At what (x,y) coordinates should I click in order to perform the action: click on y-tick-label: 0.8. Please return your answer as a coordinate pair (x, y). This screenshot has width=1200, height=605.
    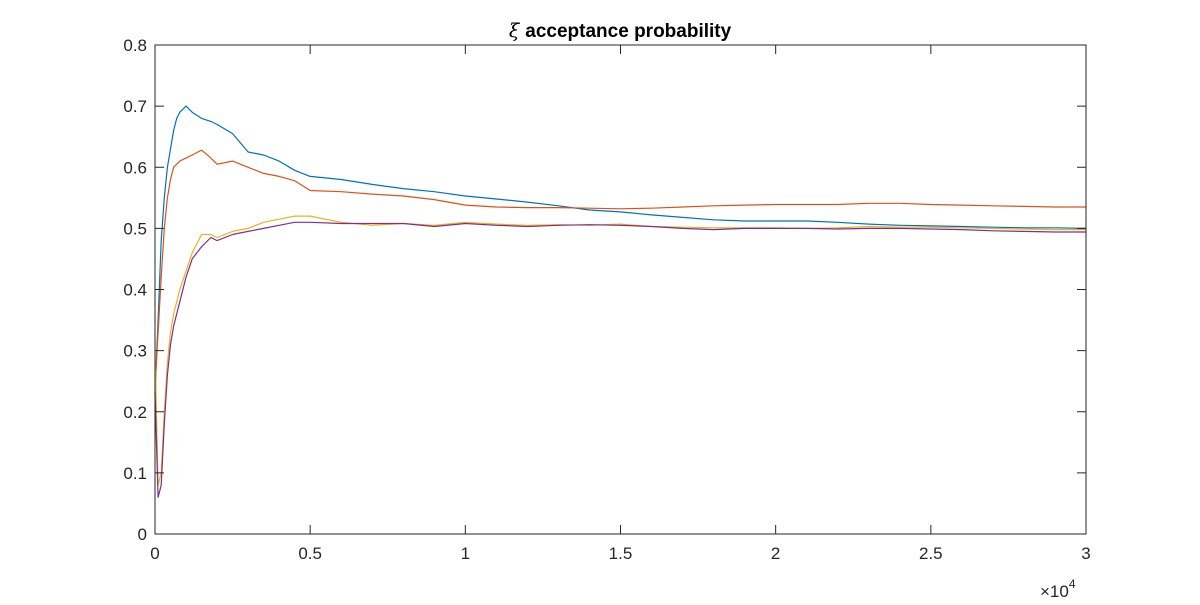
    Looking at the image, I should click on (135, 45).